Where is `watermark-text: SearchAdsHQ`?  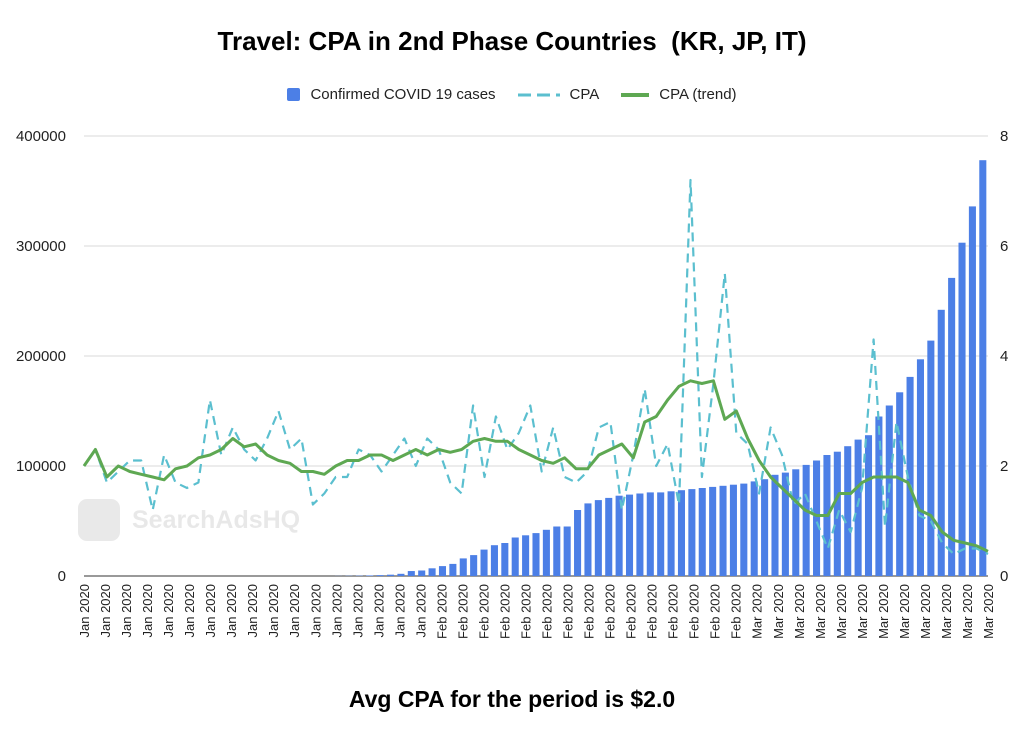
watermark-text: SearchAdsHQ is located at coordinates (216, 519).